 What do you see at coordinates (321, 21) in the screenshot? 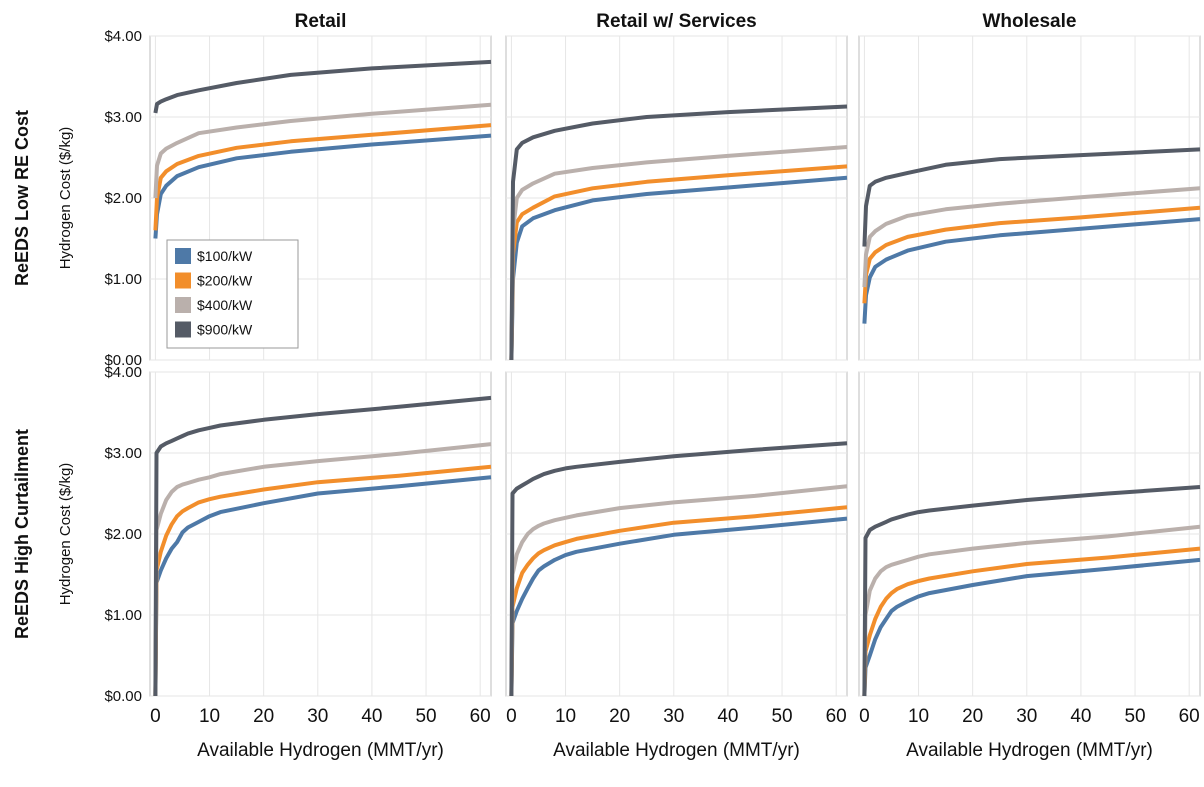
I see `column-title: Retail` at bounding box center [321, 21].